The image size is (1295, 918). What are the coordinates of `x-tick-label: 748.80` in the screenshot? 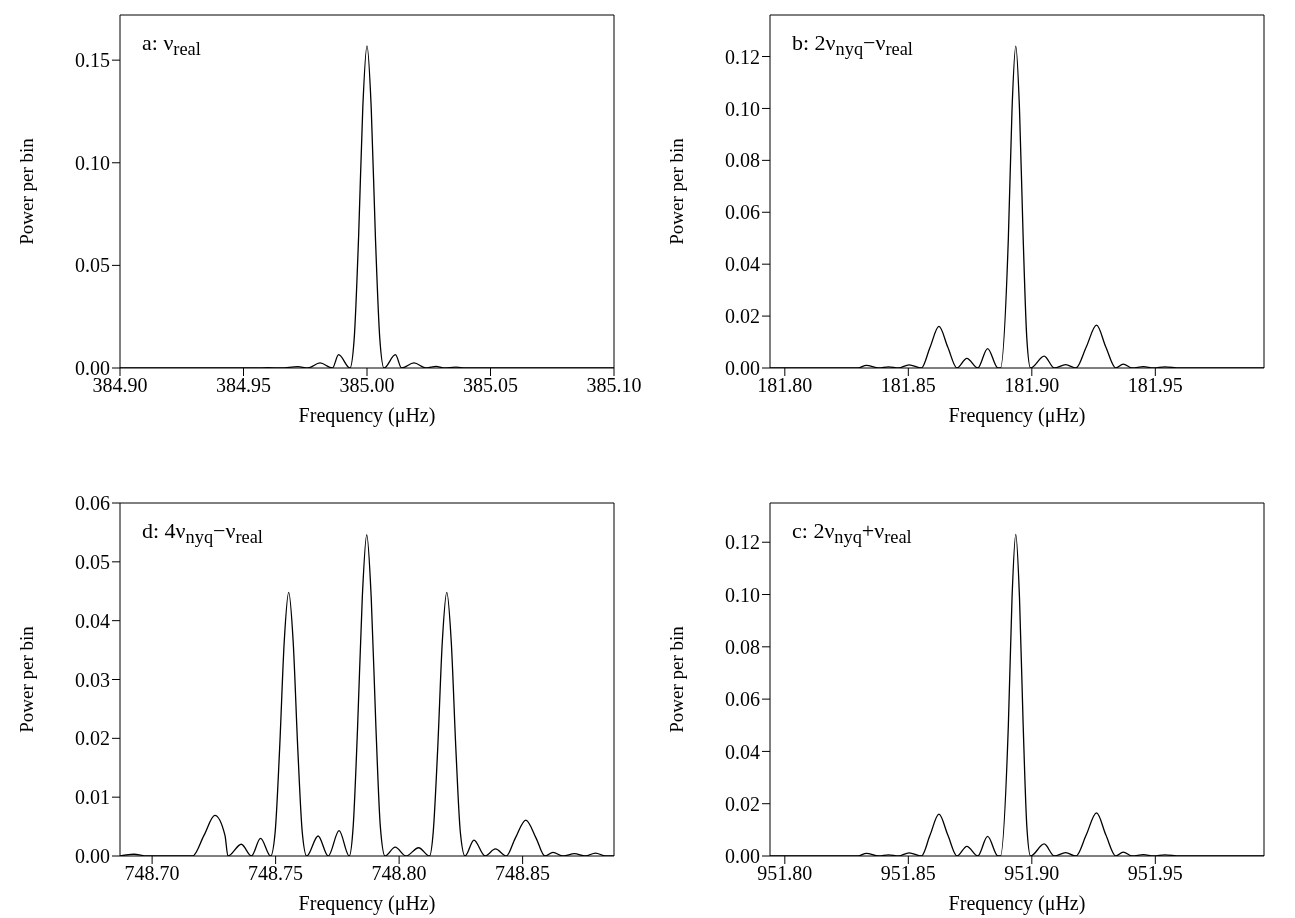 It's located at (399, 873).